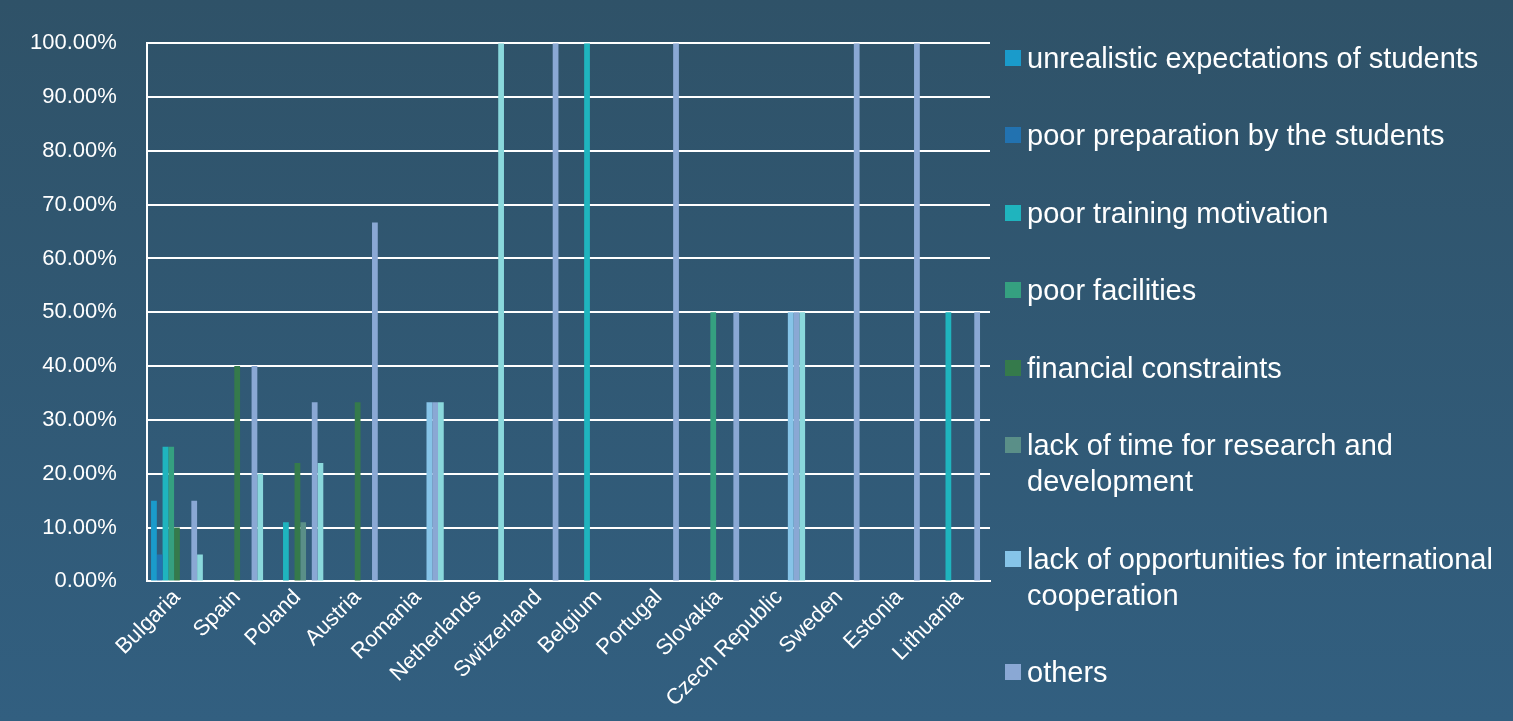 The width and height of the screenshot is (1513, 721). What do you see at coordinates (79, 418) in the screenshot?
I see `y-tick-label: 30.00%` at bounding box center [79, 418].